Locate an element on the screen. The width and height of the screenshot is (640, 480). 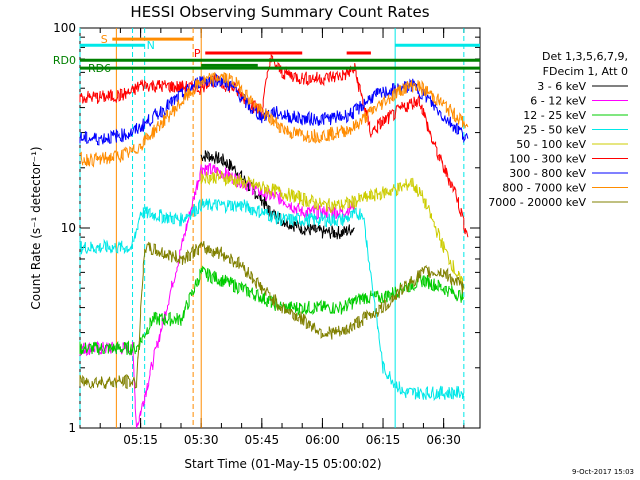
chart-title: HESSI Observing Summary Count Rates is located at coordinates (279, 12).